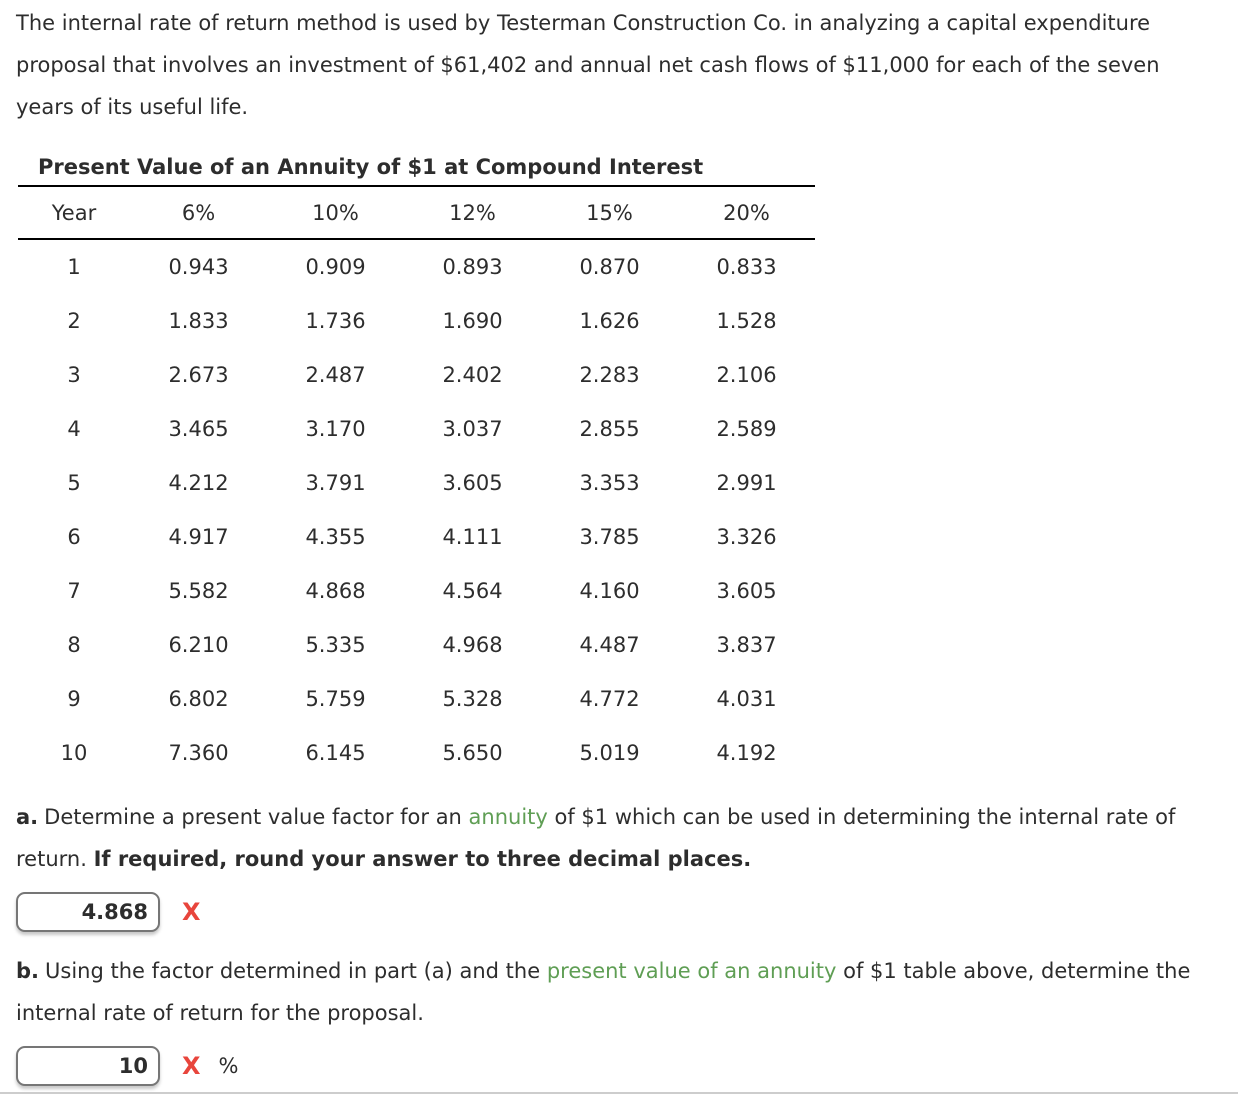  What do you see at coordinates (28, 971) in the screenshot?
I see `part-b-label: b.` at bounding box center [28, 971].